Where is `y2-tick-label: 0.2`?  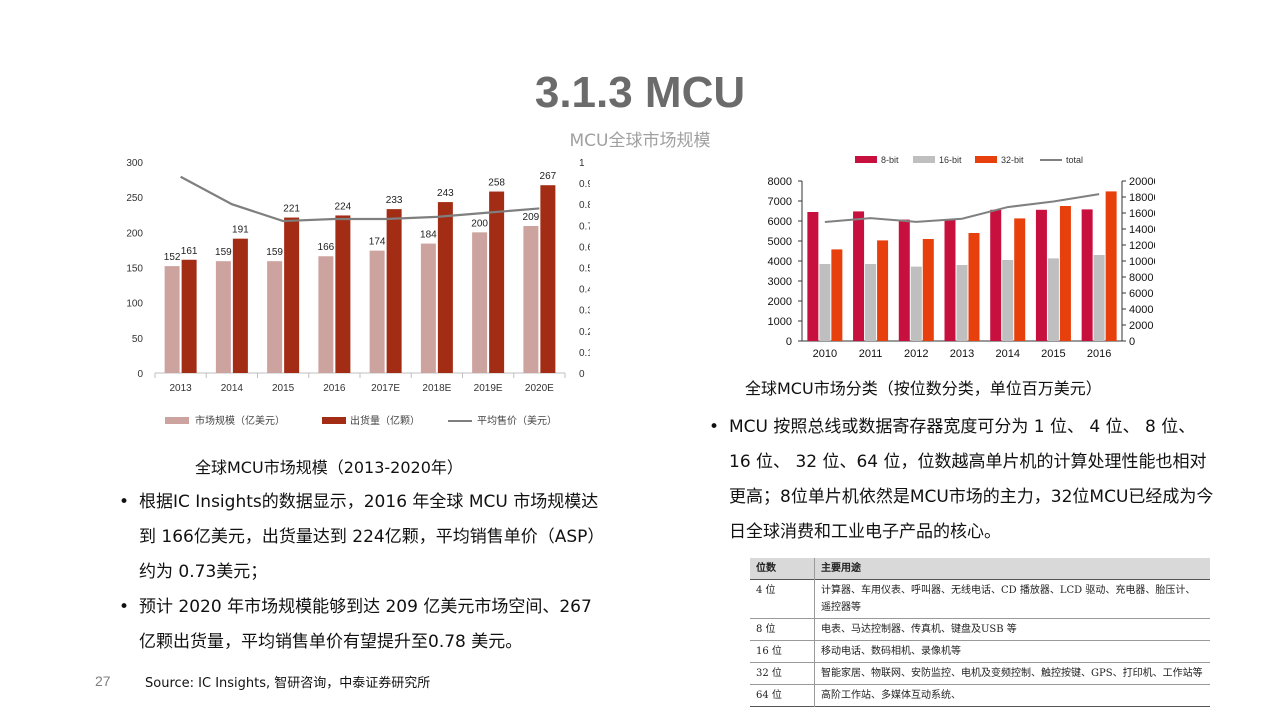
y2-tick-label: 0.2 is located at coordinates (584, 332).